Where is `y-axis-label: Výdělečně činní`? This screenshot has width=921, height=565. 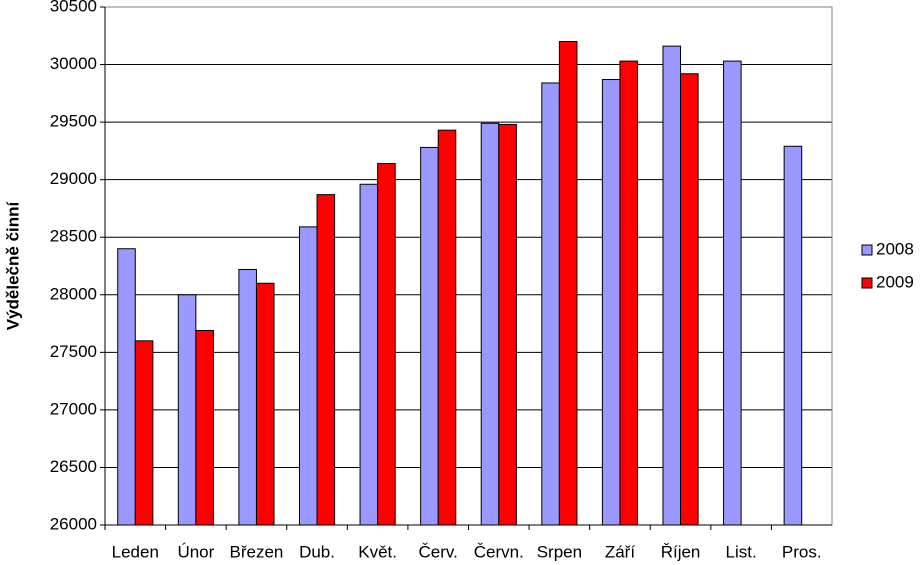 y-axis-label: Výdělečně činní is located at coordinates (12, 265).